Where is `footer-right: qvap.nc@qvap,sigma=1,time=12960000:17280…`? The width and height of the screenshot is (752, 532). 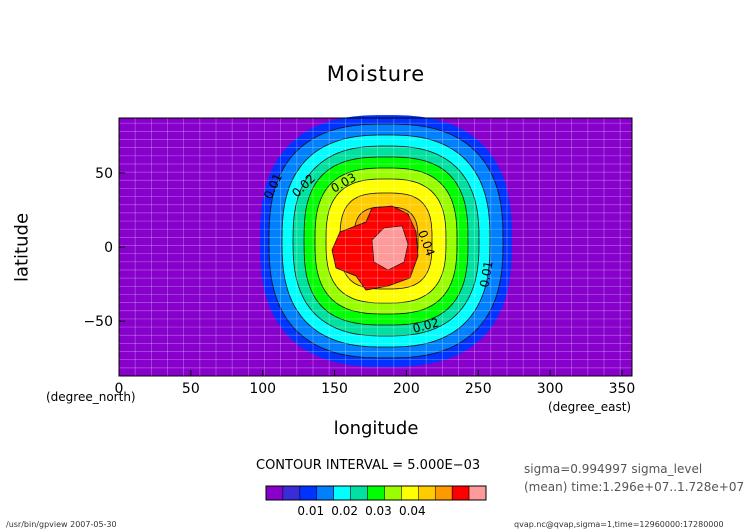
footer-right: qvap.nc@qvap,sigma=1,time=12960000:17280… is located at coordinates (619, 524).